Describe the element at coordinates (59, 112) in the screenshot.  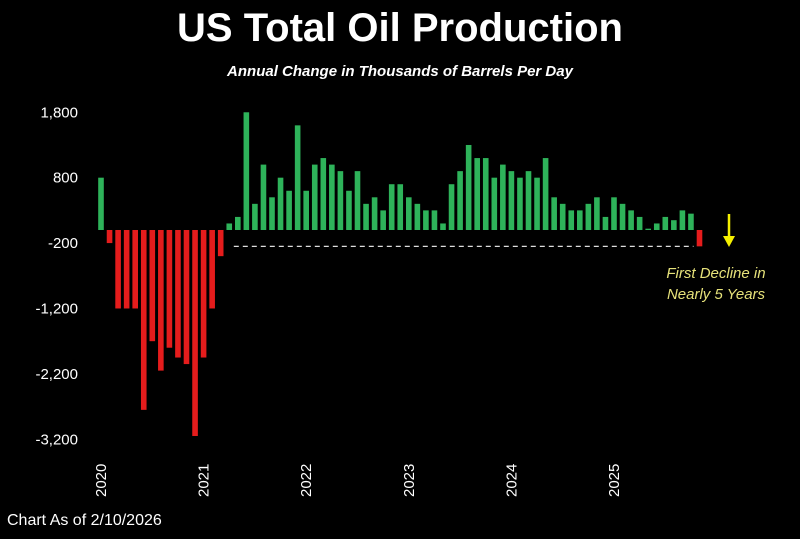
I see `y-tick-label: 1,800` at that location.